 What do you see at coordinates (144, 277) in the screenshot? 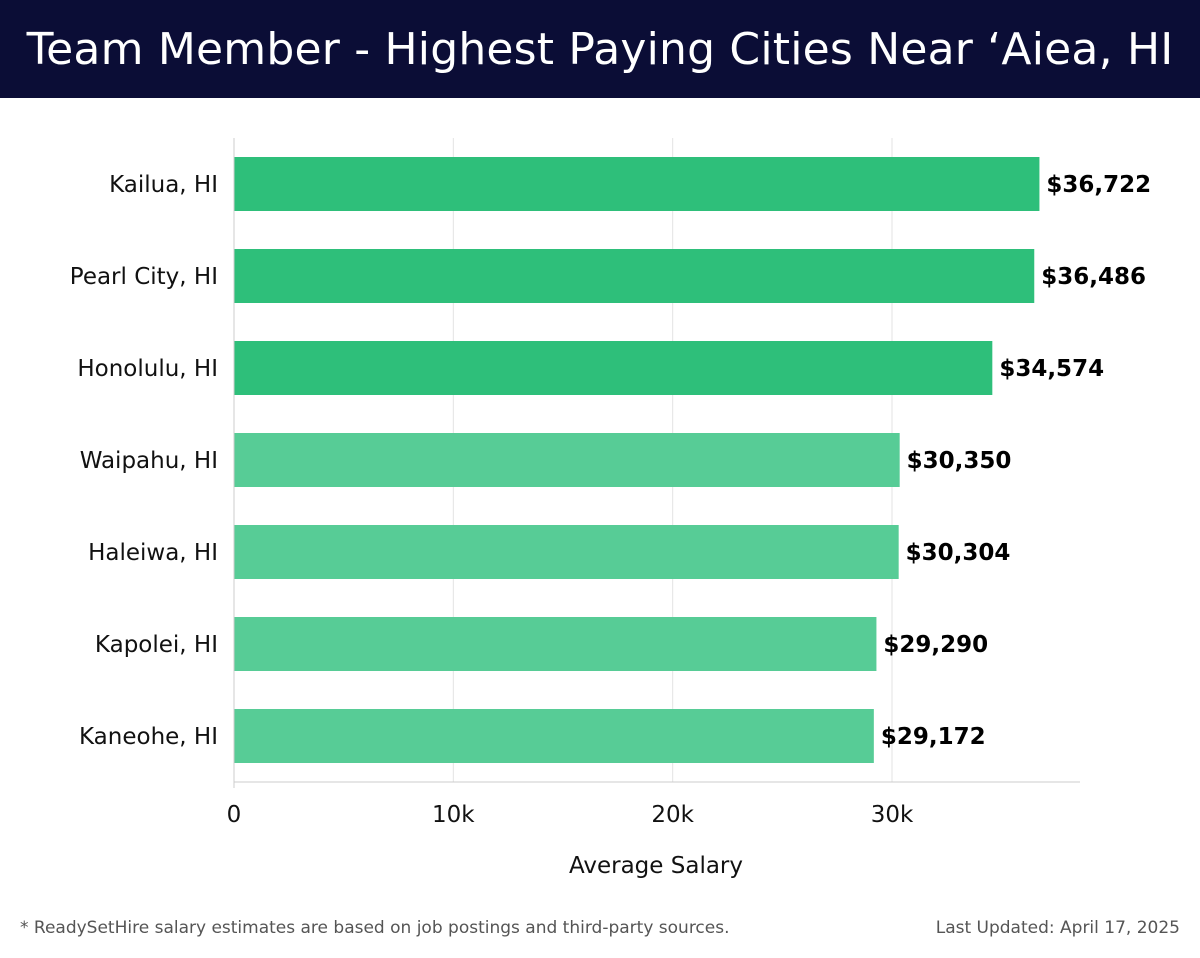
I see `category-label: Pearl City, HI` at bounding box center [144, 277].